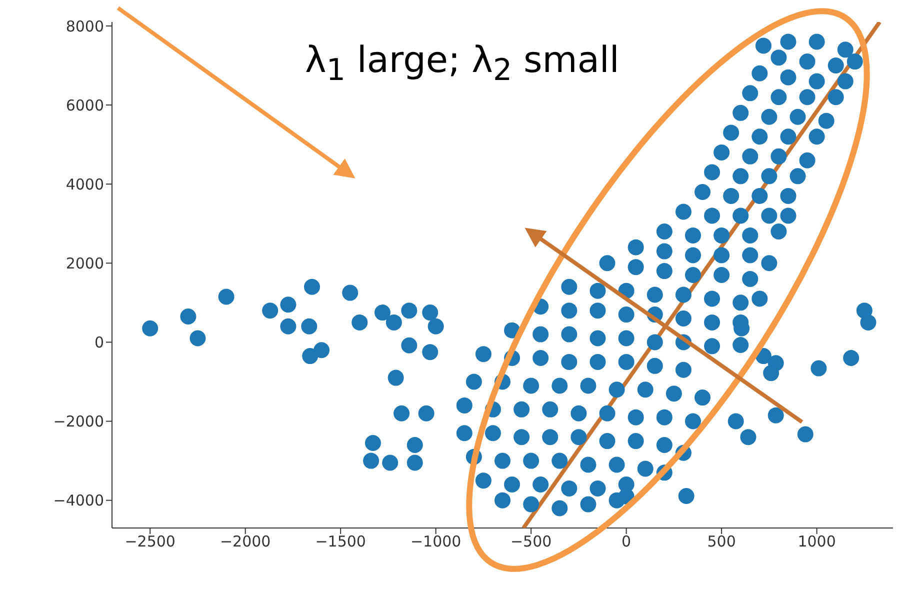 This screenshot has width=903, height=613. I want to click on y-tick-label: −4000, so click(78, 501).